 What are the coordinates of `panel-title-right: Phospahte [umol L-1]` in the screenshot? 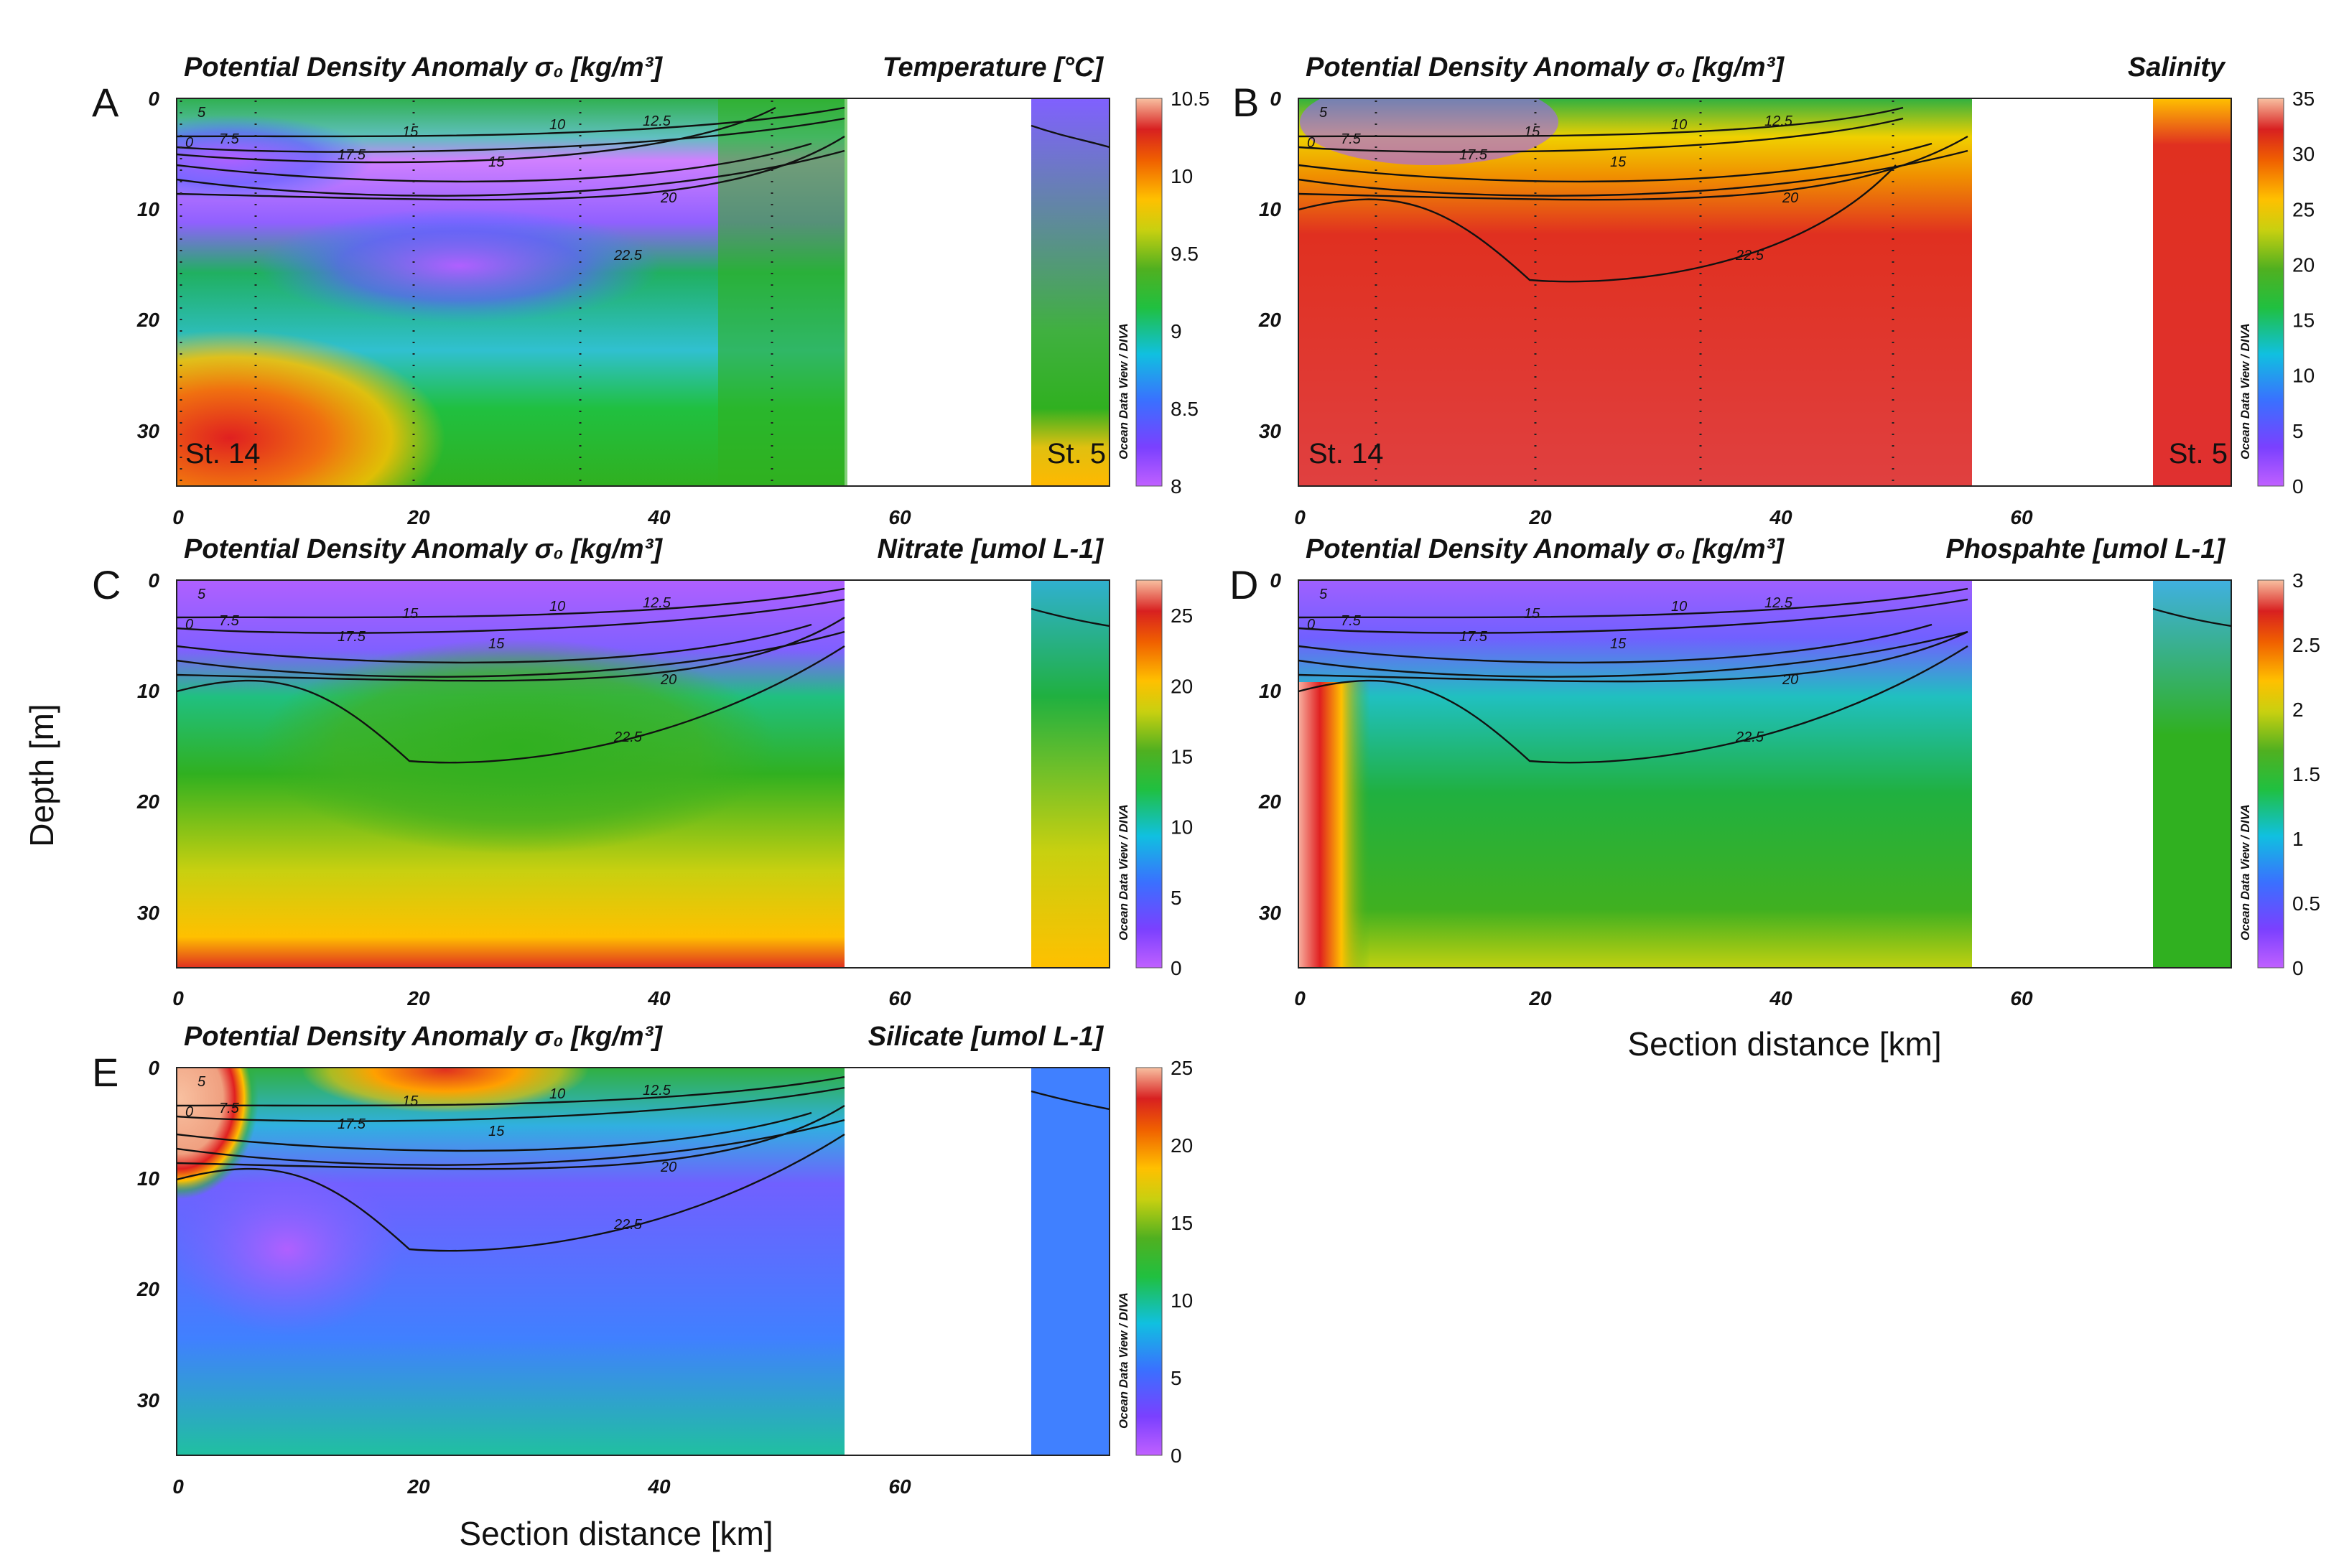 It's located at (2086, 549).